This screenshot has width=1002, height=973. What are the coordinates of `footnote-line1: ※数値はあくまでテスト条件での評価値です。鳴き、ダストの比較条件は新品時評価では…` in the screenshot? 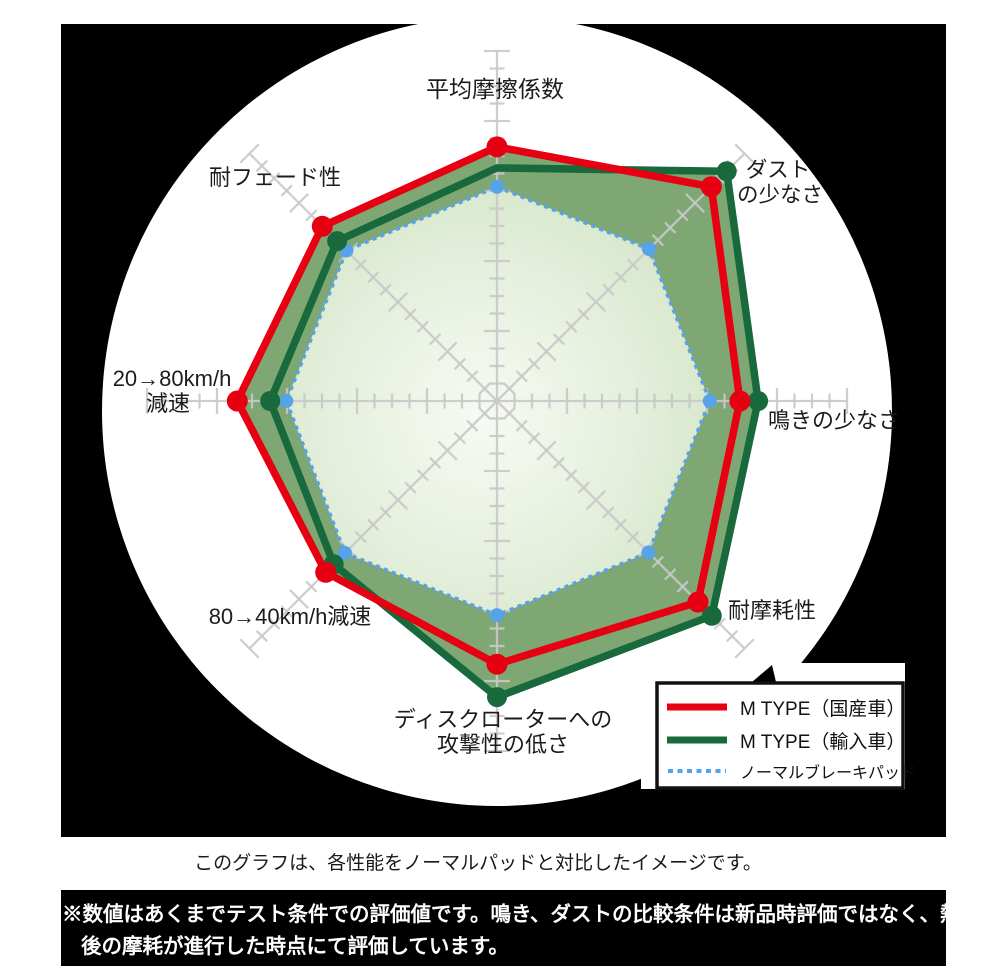 It's located at (532, 914).